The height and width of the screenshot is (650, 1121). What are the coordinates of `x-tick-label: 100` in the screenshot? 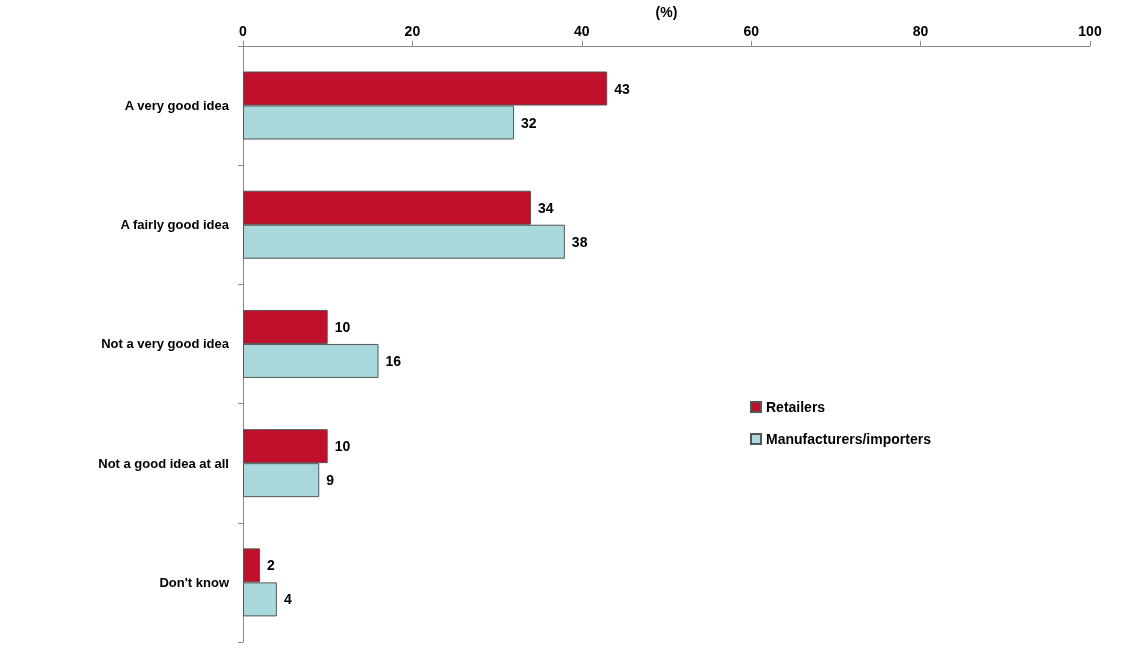 It's located at (1090, 30).